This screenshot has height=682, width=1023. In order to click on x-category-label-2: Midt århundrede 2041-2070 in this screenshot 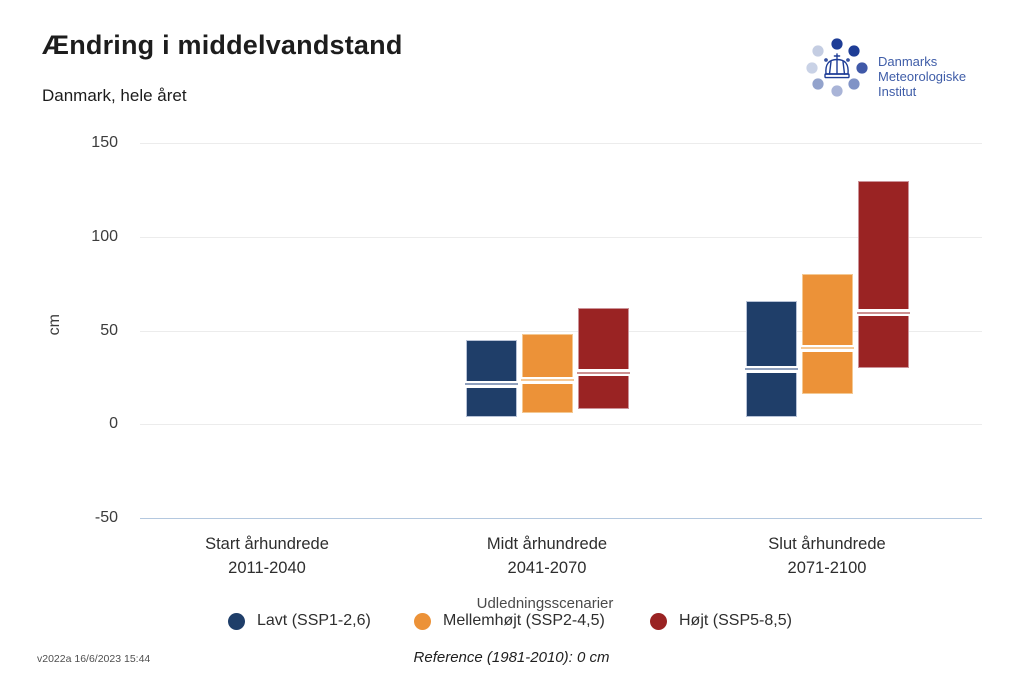, I will do `click(547, 556)`.